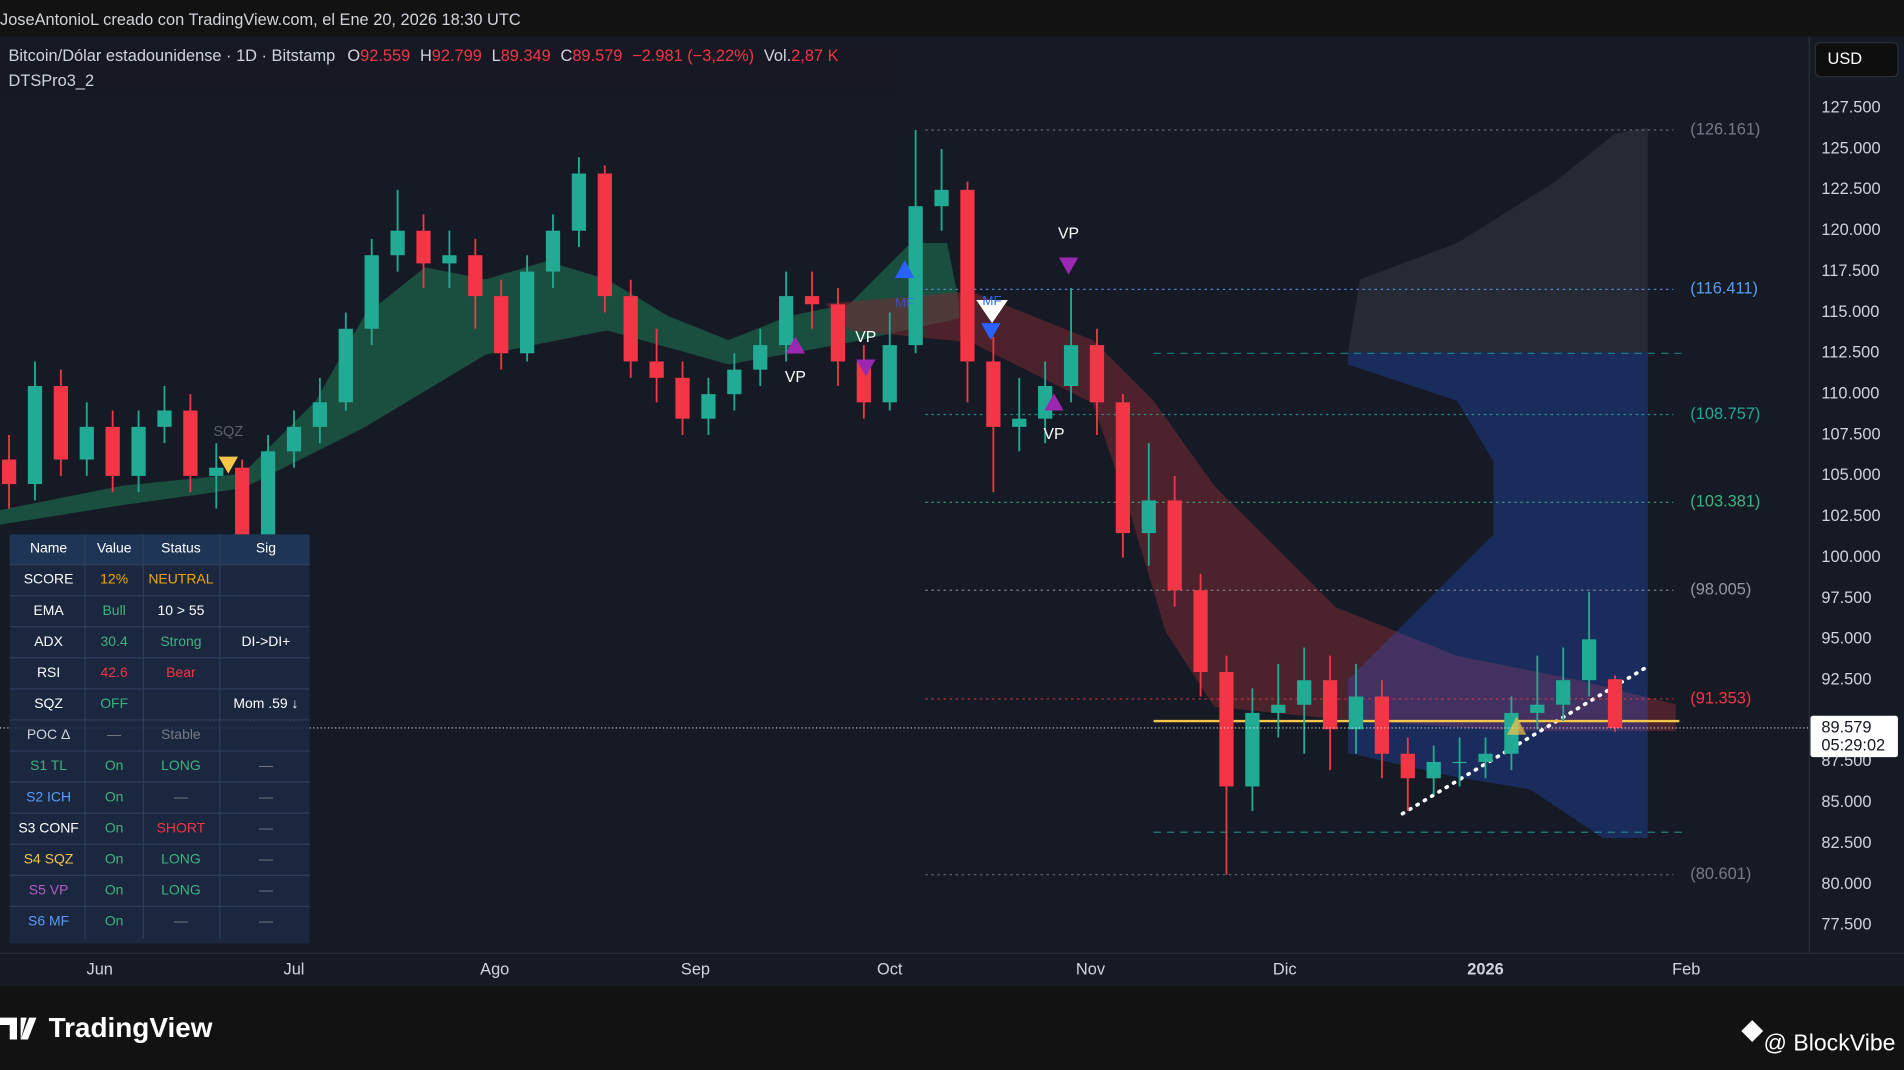 The width and height of the screenshot is (1904, 1070). Describe the element at coordinates (480, 383) in the screenshot. I see `cloud-green` at that location.